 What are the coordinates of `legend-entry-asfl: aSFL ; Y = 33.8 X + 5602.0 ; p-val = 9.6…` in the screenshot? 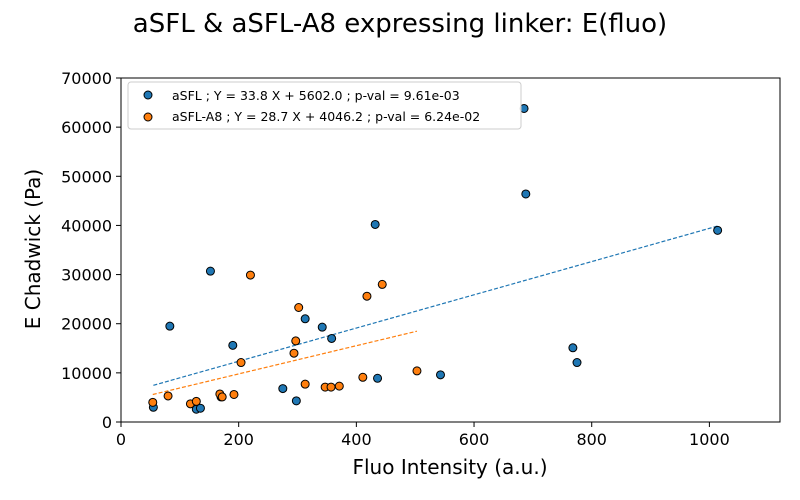 It's located at (316, 95).